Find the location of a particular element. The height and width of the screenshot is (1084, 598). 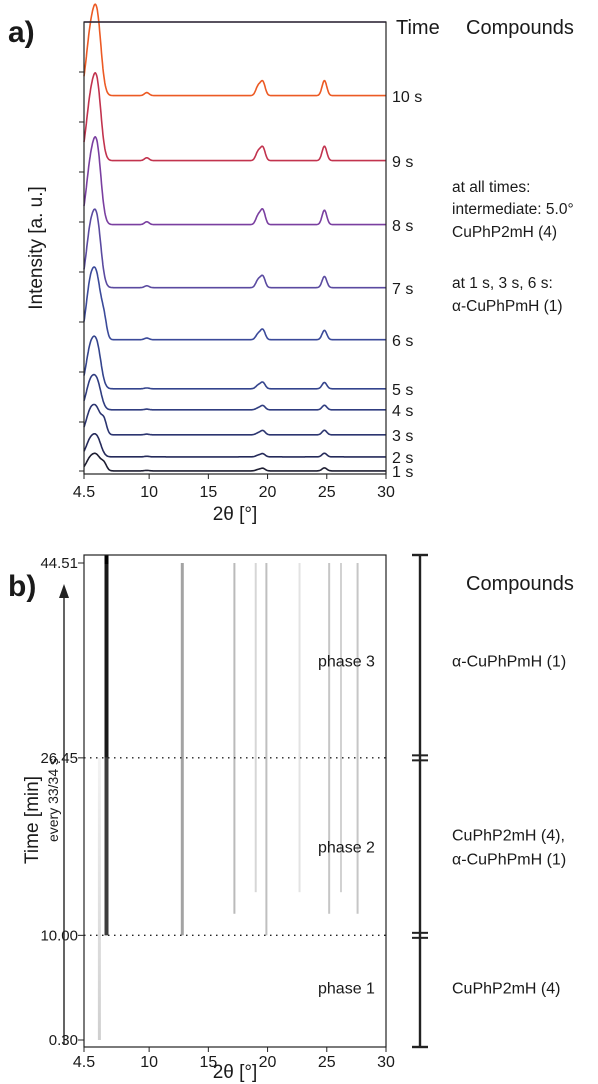

annotation-line-4: at 1 s, 3 s, 6 s: is located at coordinates (502, 283).